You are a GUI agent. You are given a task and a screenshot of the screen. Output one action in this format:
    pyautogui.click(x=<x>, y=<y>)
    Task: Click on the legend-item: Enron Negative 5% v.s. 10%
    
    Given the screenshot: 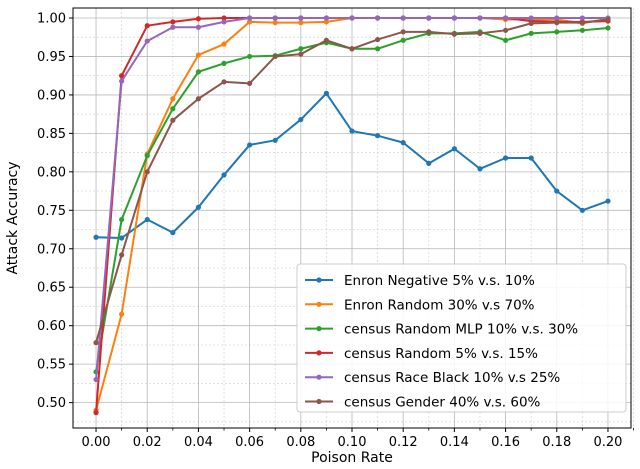 What is the action you would take?
    pyautogui.click(x=420, y=281)
    